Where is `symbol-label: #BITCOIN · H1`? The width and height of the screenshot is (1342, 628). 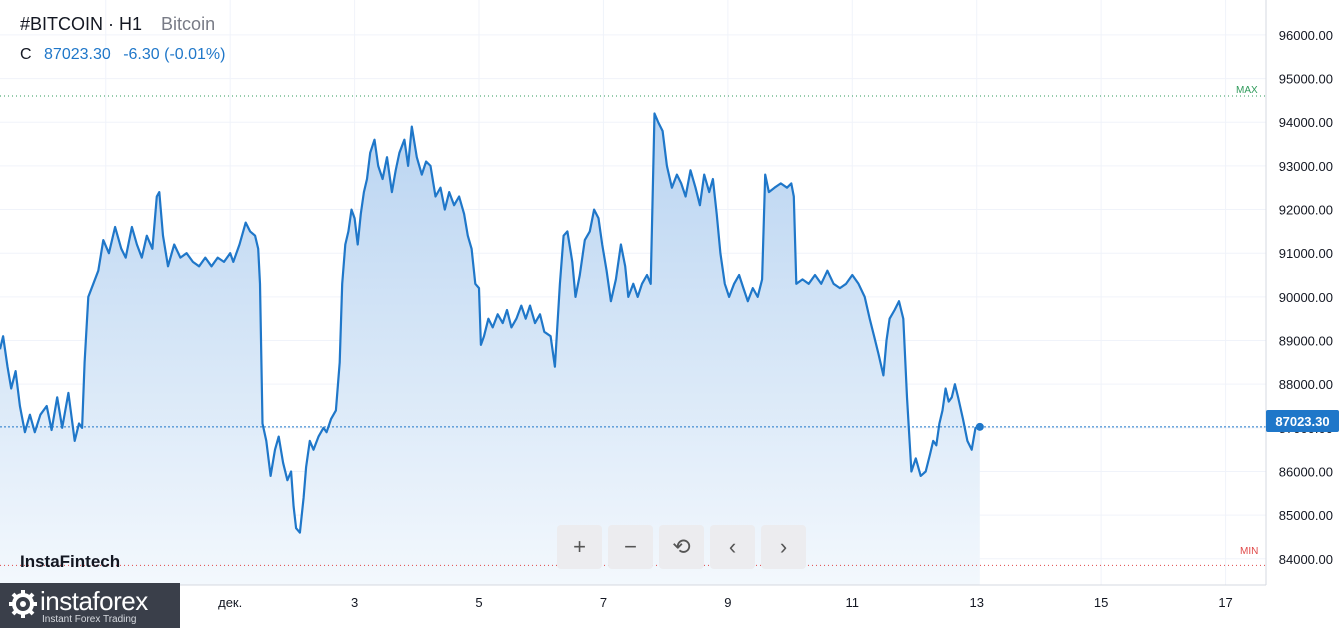 symbol-label: #BITCOIN · H1 is located at coordinates (81, 24).